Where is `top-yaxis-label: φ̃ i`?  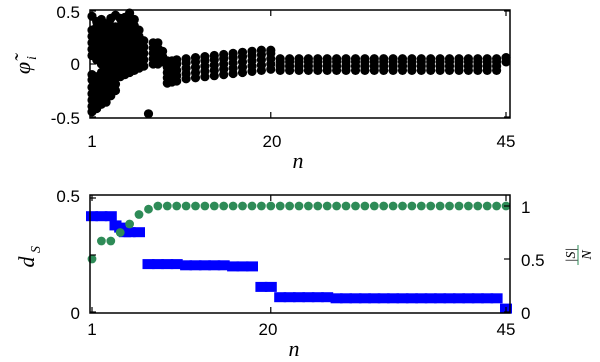 top-yaxis-label: φ̃ i is located at coordinates (25, 63).